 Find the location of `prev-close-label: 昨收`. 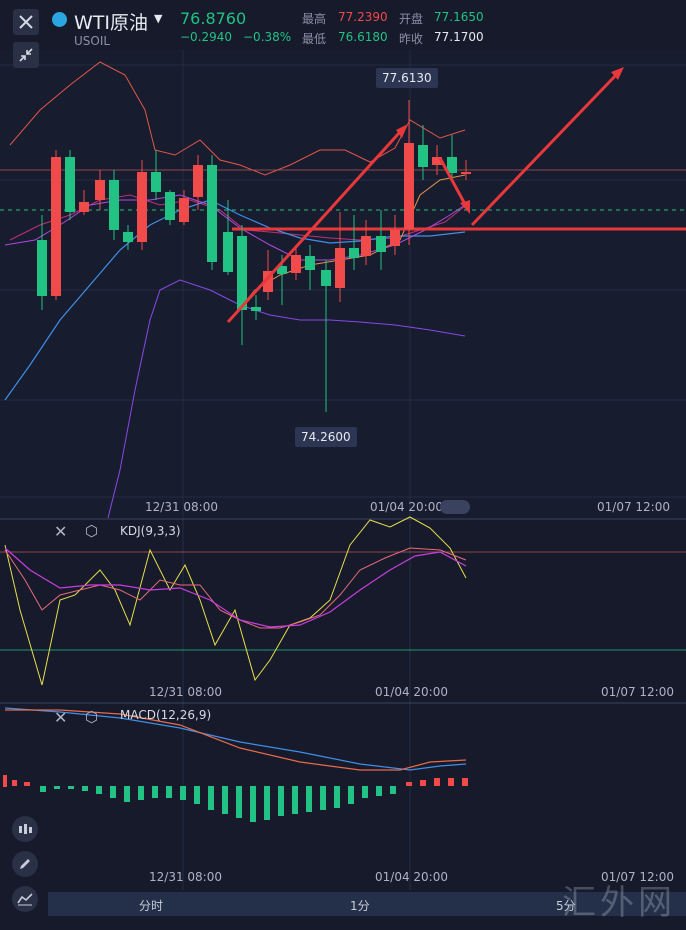

prev-close-label: 昨收 is located at coordinates (411, 39).